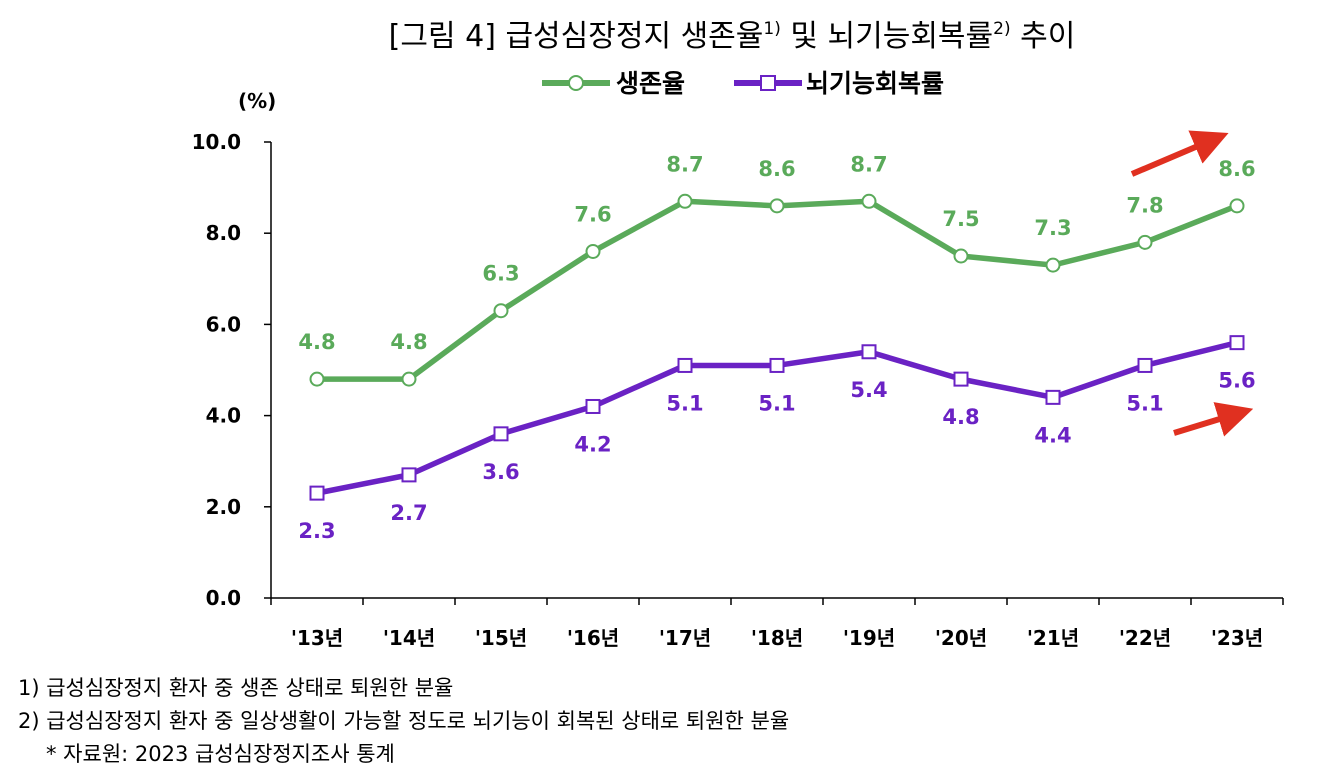 The image size is (1325, 778). What do you see at coordinates (1052, 435) in the screenshot?
I see `data-label-brain-recovery: 4.4` at bounding box center [1052, 435].